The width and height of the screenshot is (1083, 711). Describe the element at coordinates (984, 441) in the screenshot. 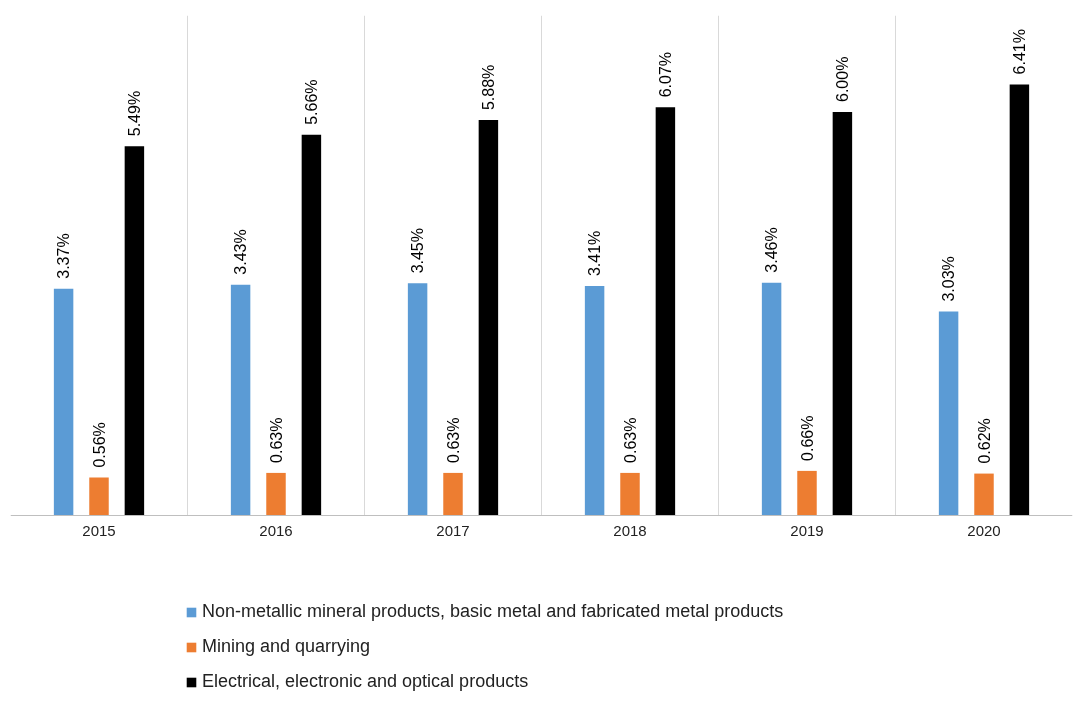

I see `data-label: 0.62%` at that location.